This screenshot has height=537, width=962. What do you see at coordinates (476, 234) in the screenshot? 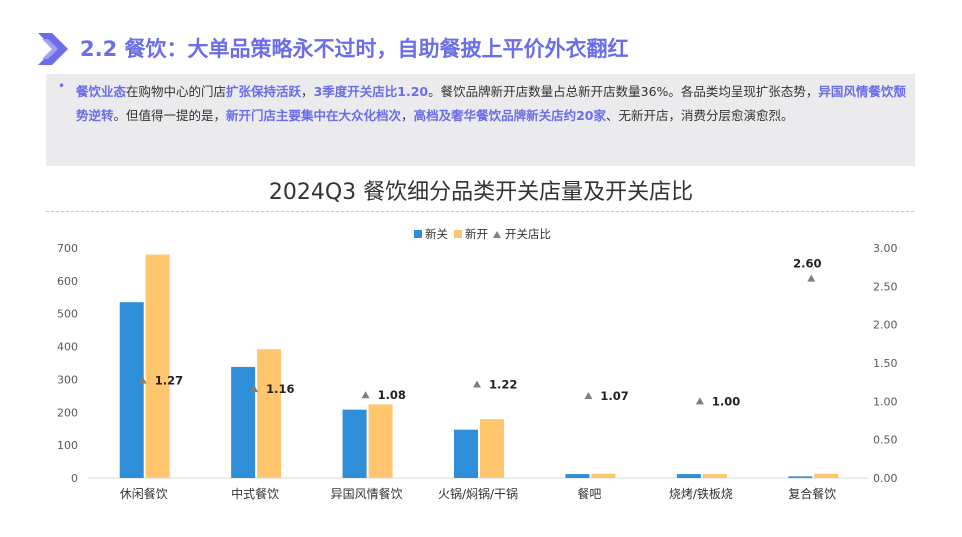
I see `legend-label-new-open: 新开` at bounding box center [476, 234].